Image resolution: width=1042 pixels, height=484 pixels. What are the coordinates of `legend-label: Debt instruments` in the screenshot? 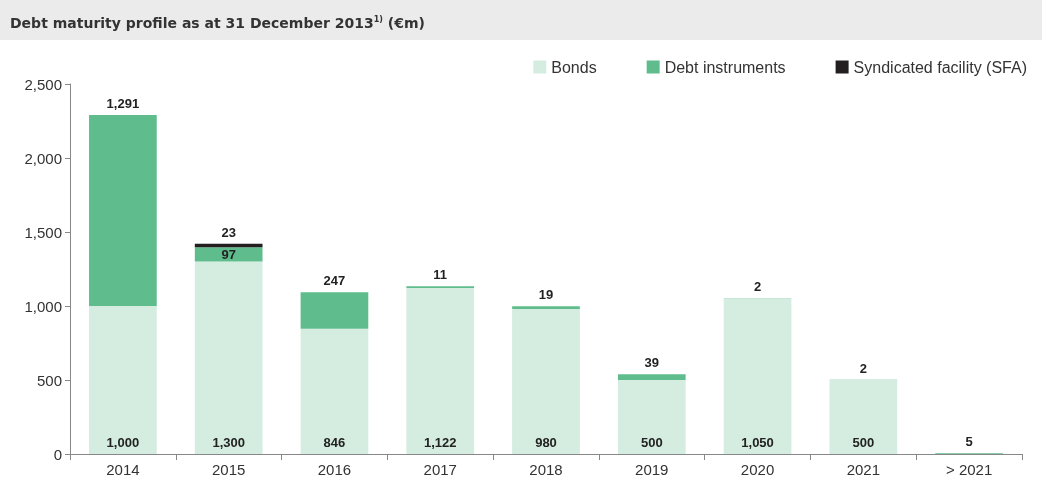 It's located at (725, 67).